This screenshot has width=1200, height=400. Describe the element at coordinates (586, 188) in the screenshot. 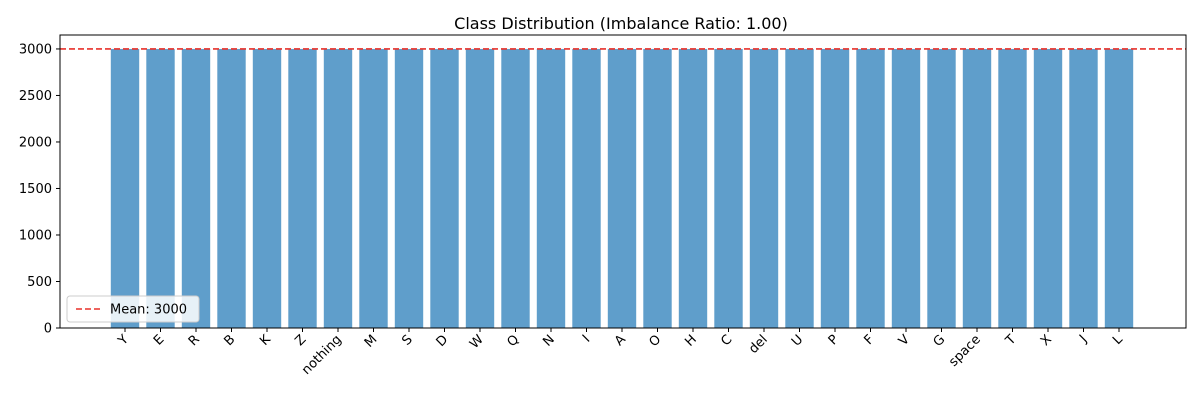

I see `bar-I` at that location.